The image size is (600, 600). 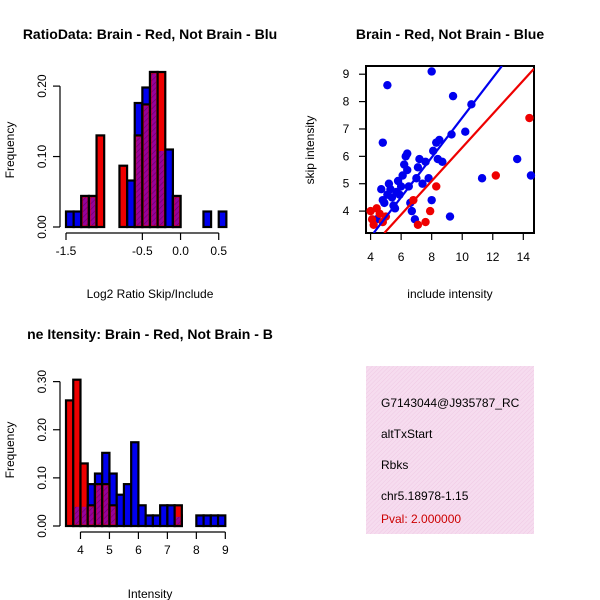 I want to click on ratio-overlap-bars, so click(x=131, y=149).